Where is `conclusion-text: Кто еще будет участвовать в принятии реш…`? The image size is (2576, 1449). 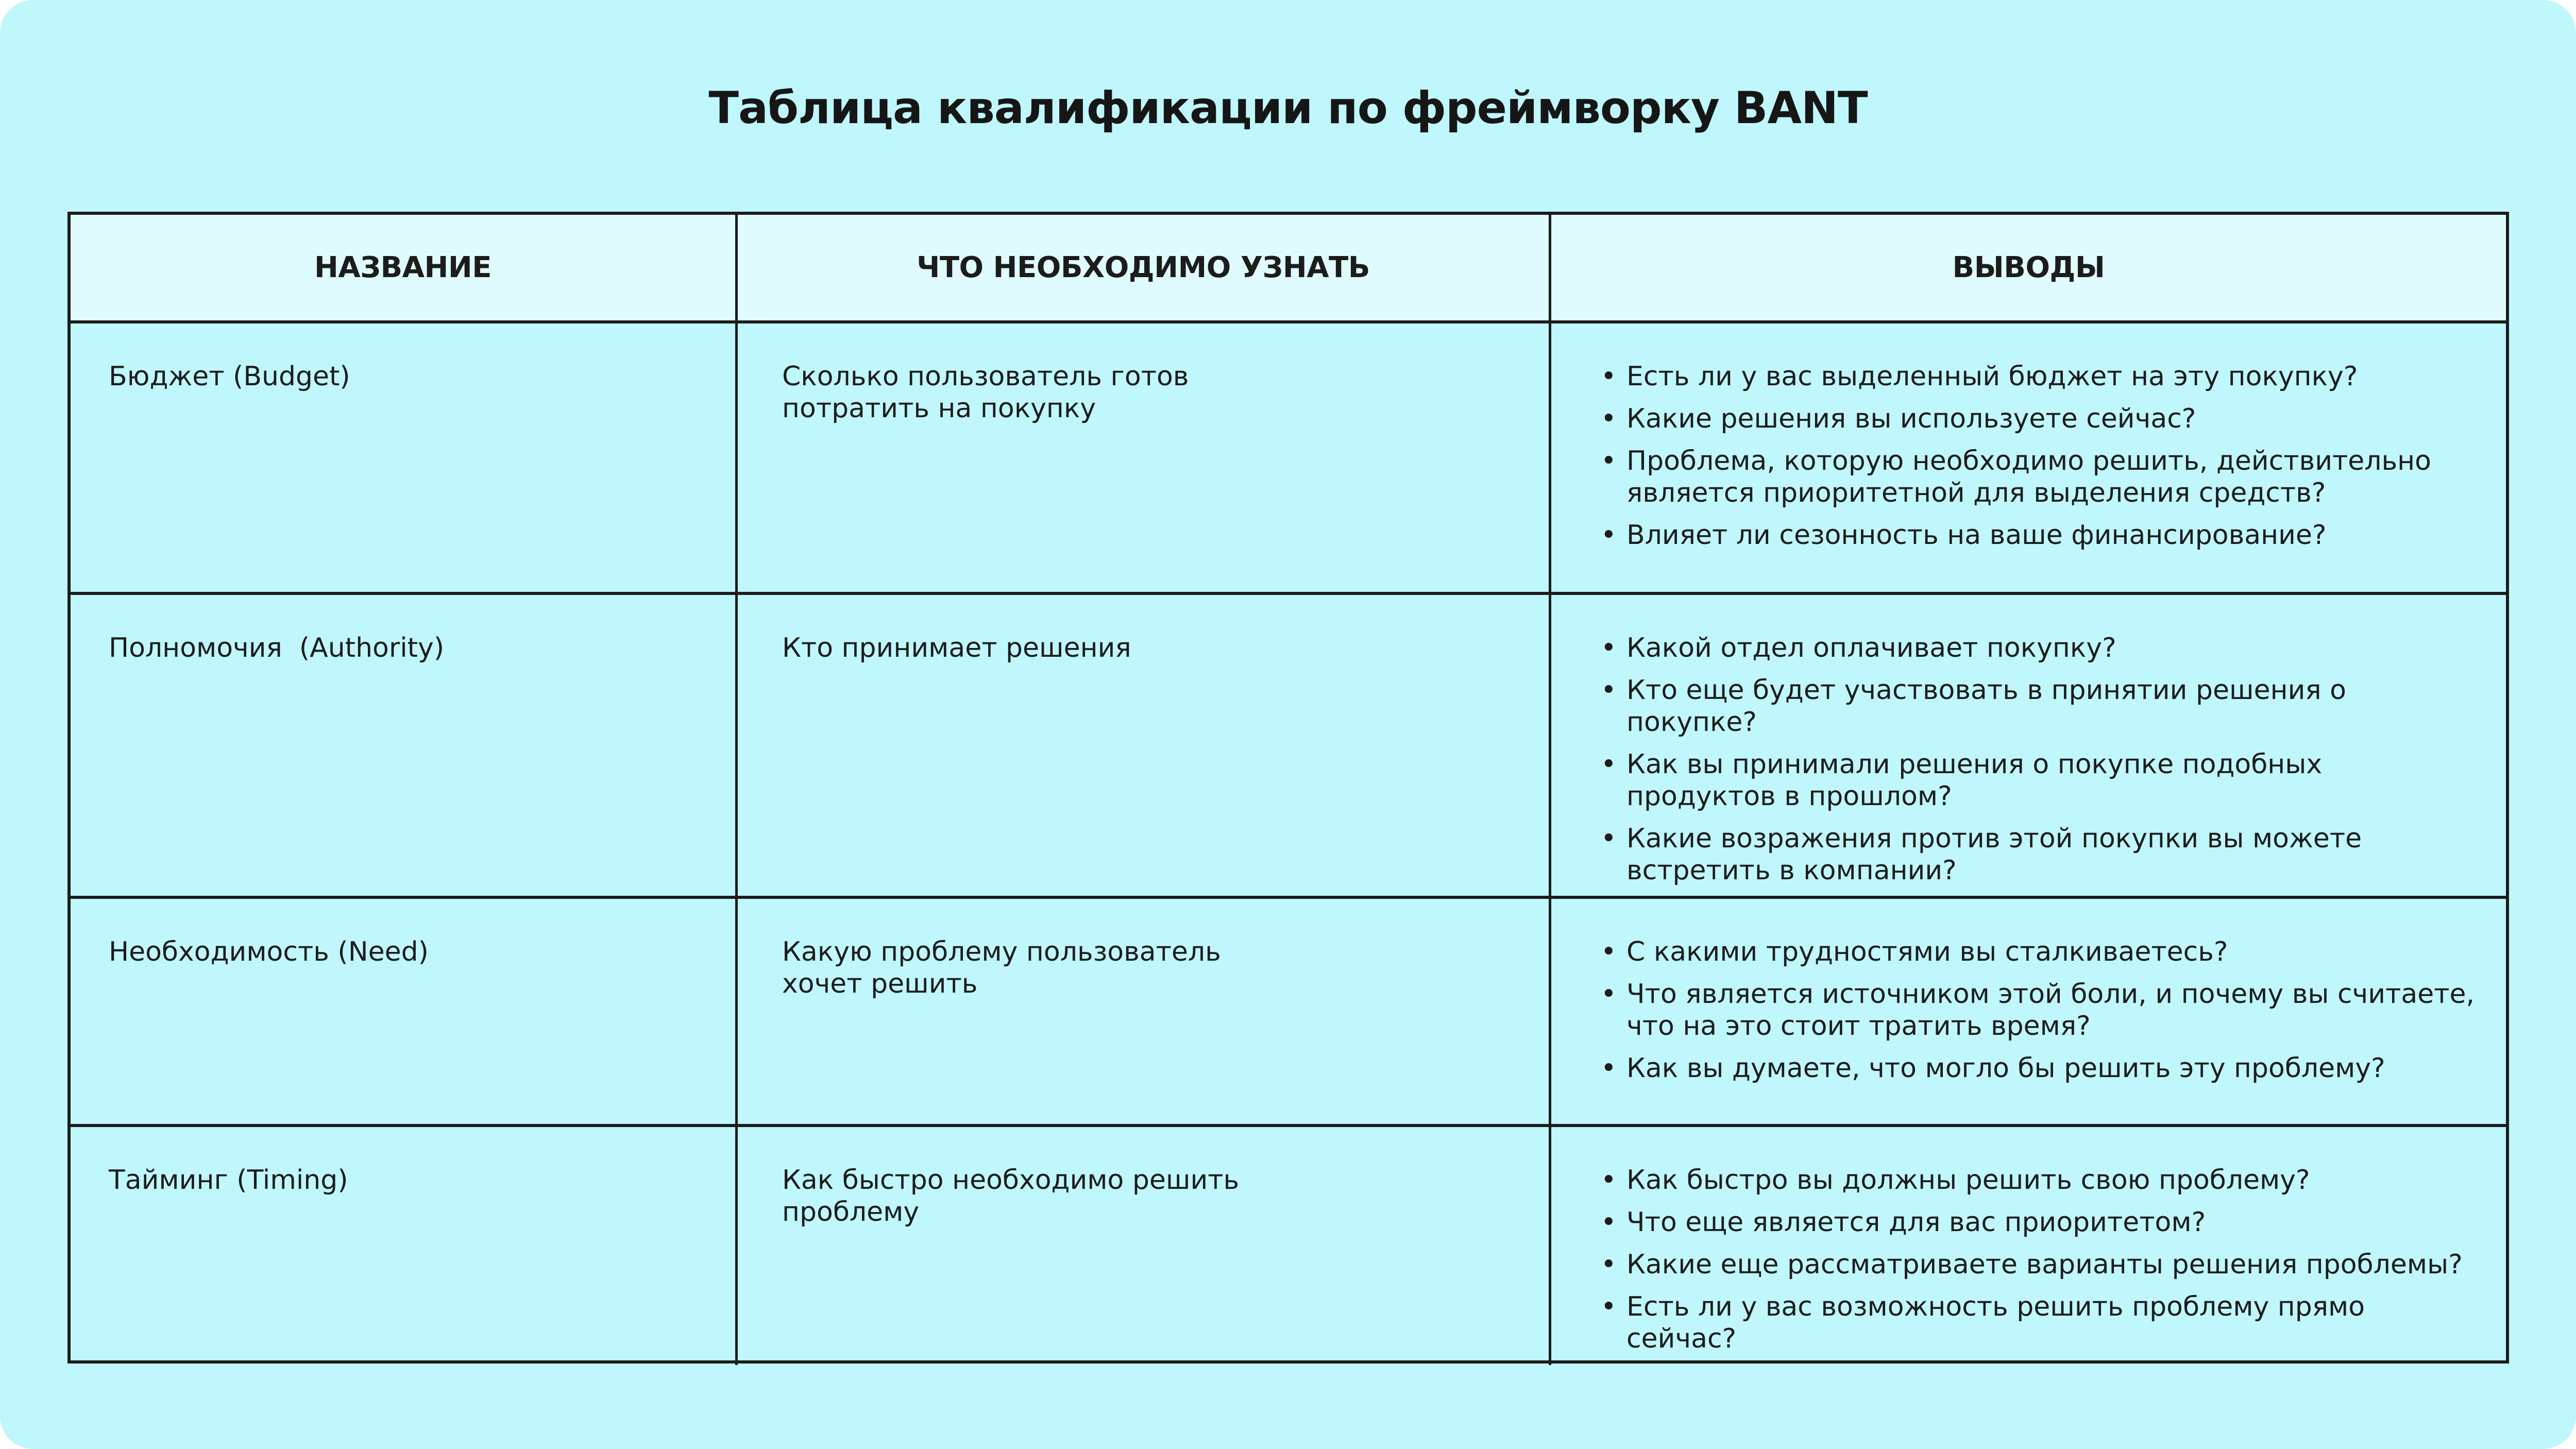 conclusion-text: Кто еще будет участвовать в принятии реш… is located at coordinates (1986, 707).